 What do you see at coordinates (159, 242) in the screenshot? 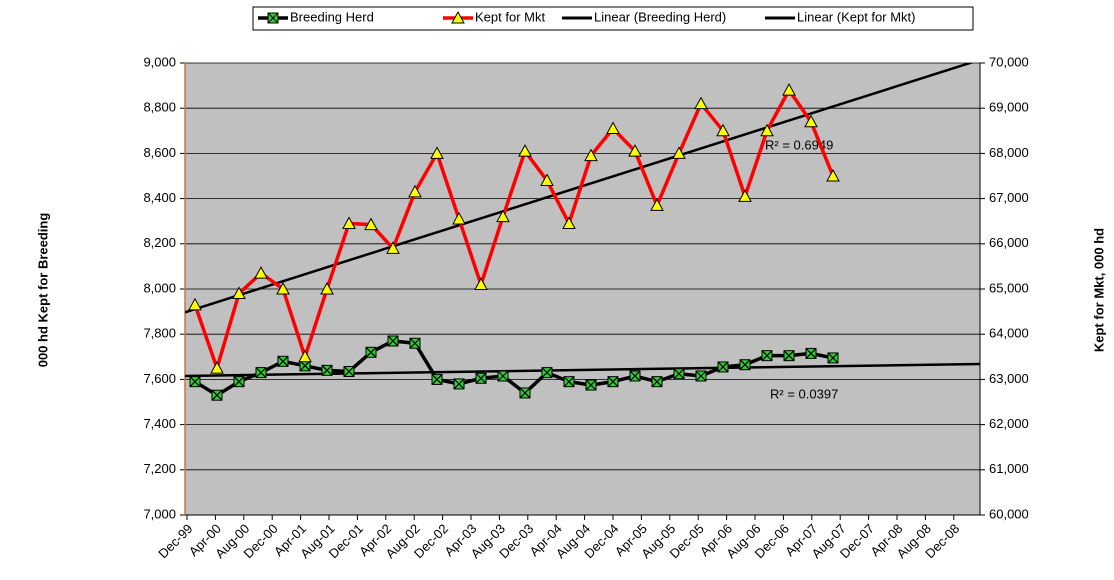
I see `y-tick-label: 8,200` at bounding box center [159, 242].